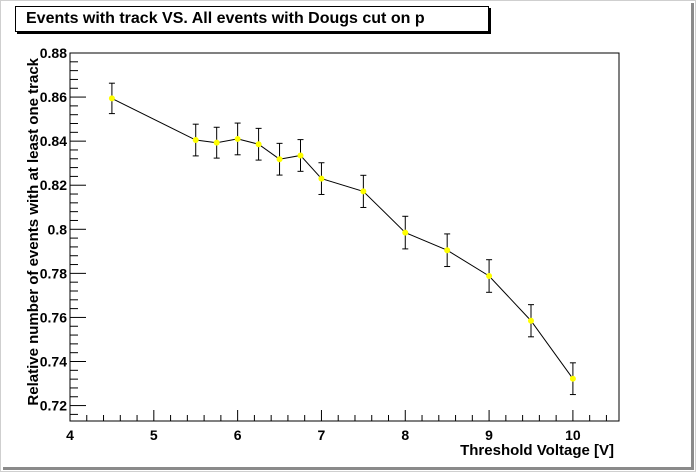  What do you see at coordinates (53, 317) in the screenshot?
I see `y-tick-label: 0.76` at bounding box center [53, 317].